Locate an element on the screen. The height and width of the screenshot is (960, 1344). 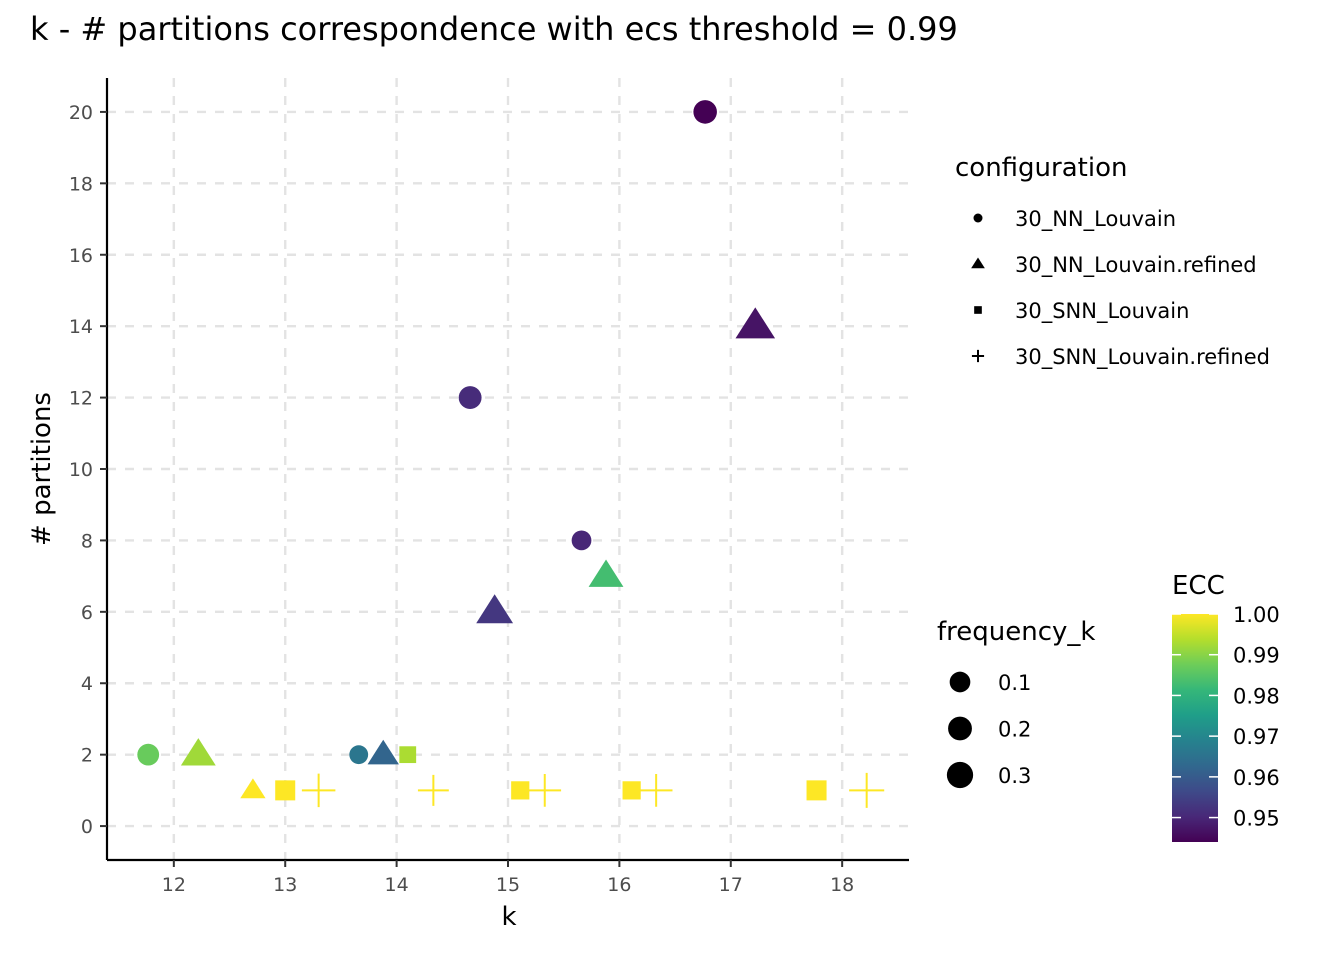
x-tick-label: 13 is located at coordinates (285, 885).